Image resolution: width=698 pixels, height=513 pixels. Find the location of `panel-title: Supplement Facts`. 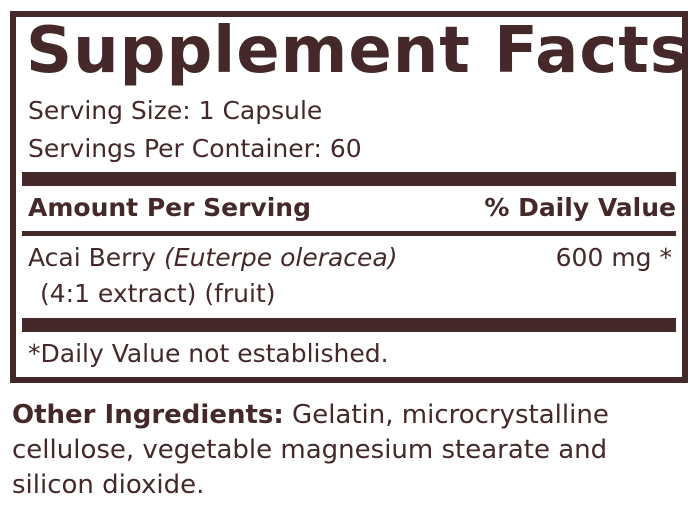

panel-title: Supplement Facts is located at coordinates (357, 51).